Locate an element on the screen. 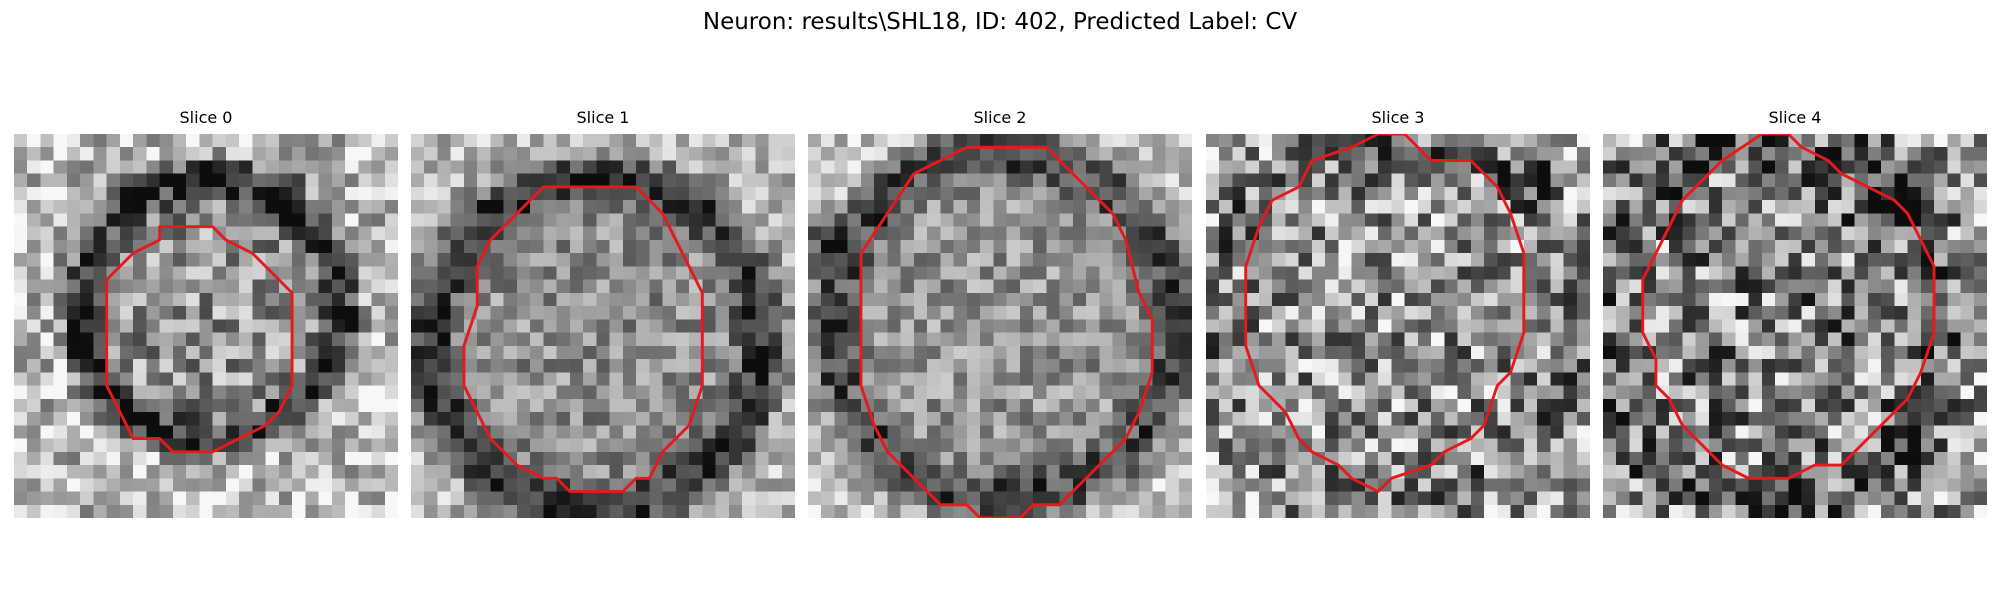  slice-panel-1: Slice 1 is located at coordinates (603, 313).